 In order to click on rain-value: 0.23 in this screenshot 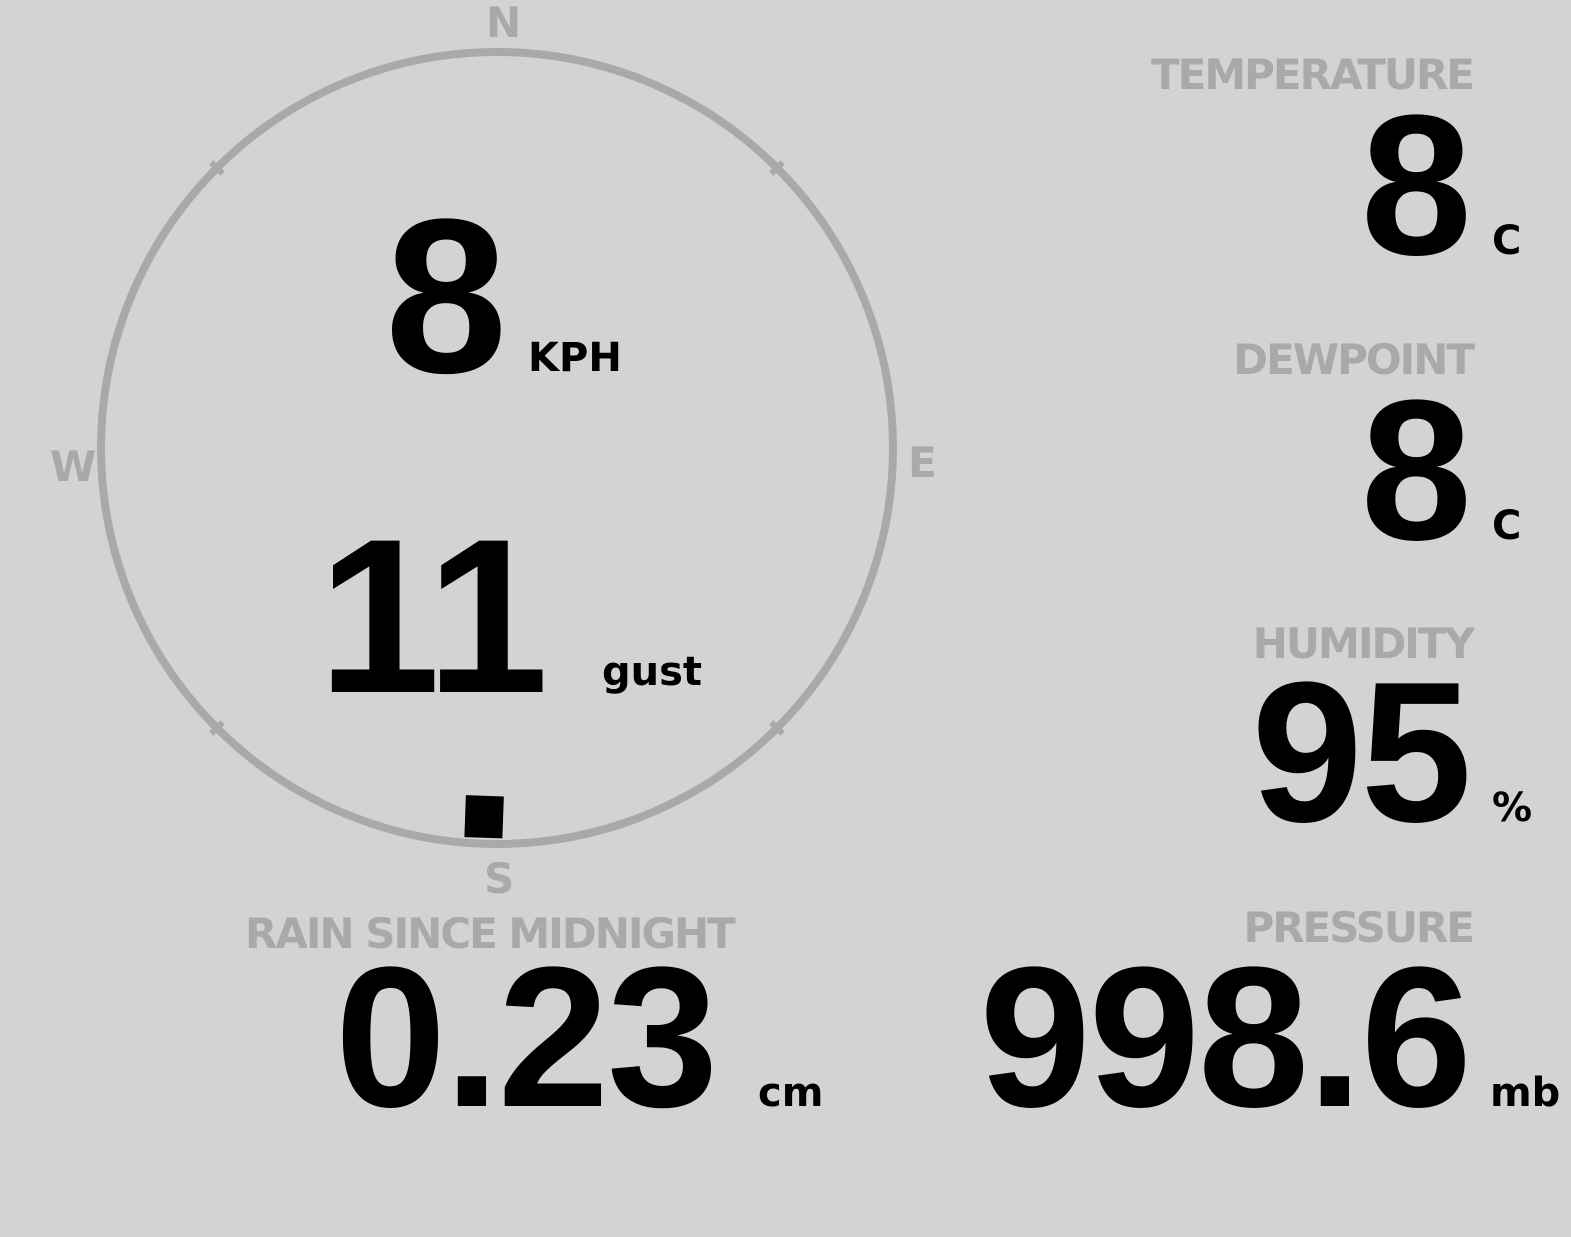, I will do `click(526, 1037)`.